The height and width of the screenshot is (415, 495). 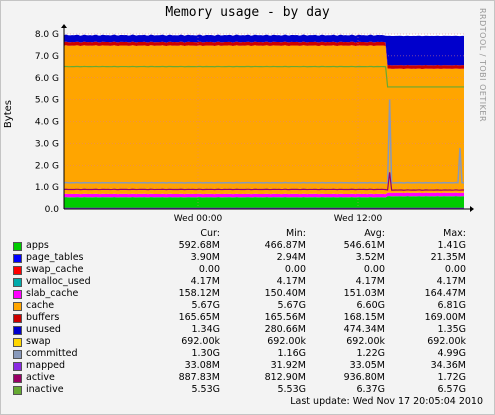 I want to click on legend-value-cur: 887.83M, so click(x=199, y=377).